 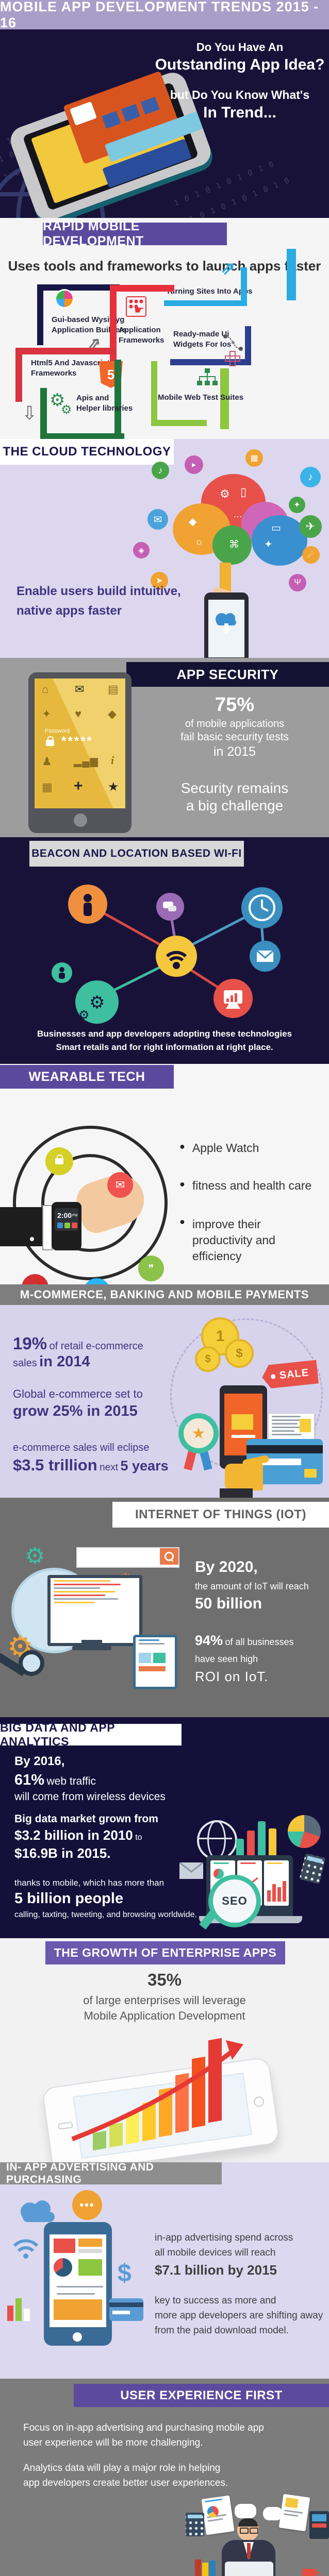 What do you see at coordinates (87, 2205) in the screenshot?
I see `chat-bubble-icon: •••` at bounding box center [87, 2205].